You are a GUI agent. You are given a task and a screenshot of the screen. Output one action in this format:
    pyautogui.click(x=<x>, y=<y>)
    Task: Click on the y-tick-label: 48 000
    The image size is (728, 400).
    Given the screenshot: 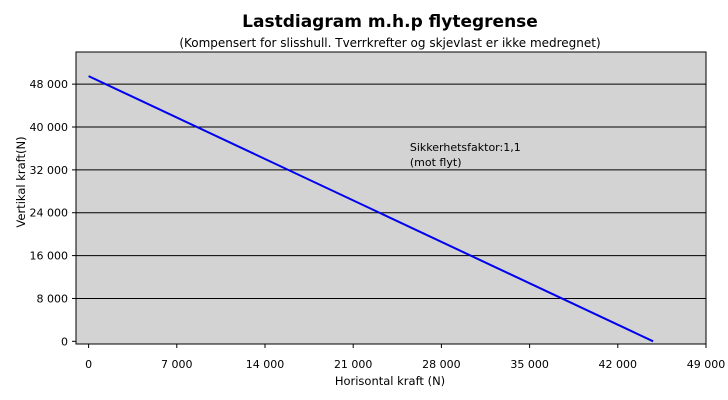 What is the action you would take?
    pyautogui.click(x=49, y=84)
    